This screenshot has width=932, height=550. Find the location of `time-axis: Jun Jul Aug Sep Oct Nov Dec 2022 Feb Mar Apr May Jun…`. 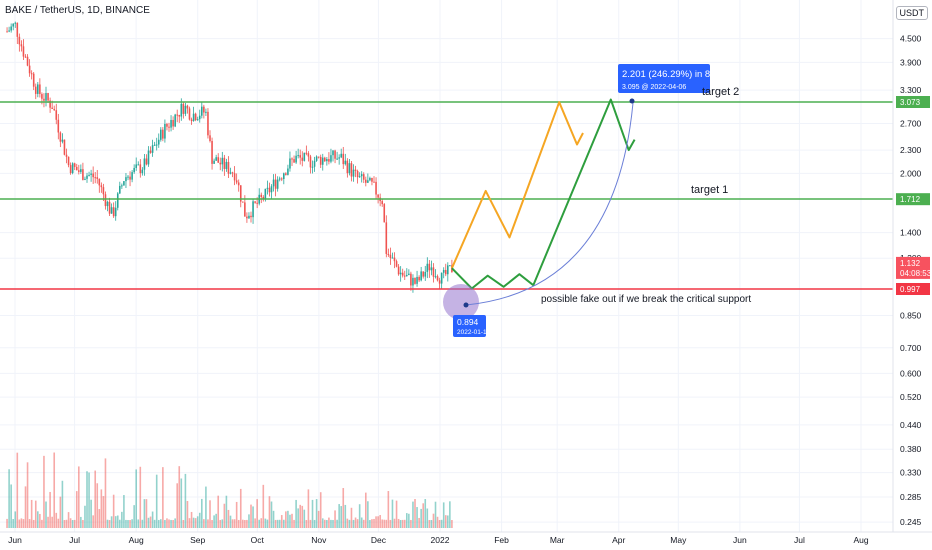

time-axis: Jun Jul Aug Sep Oct Nov Dec 2022 Feb Mar Apr May Jun… is located at coordinates (438, 540).